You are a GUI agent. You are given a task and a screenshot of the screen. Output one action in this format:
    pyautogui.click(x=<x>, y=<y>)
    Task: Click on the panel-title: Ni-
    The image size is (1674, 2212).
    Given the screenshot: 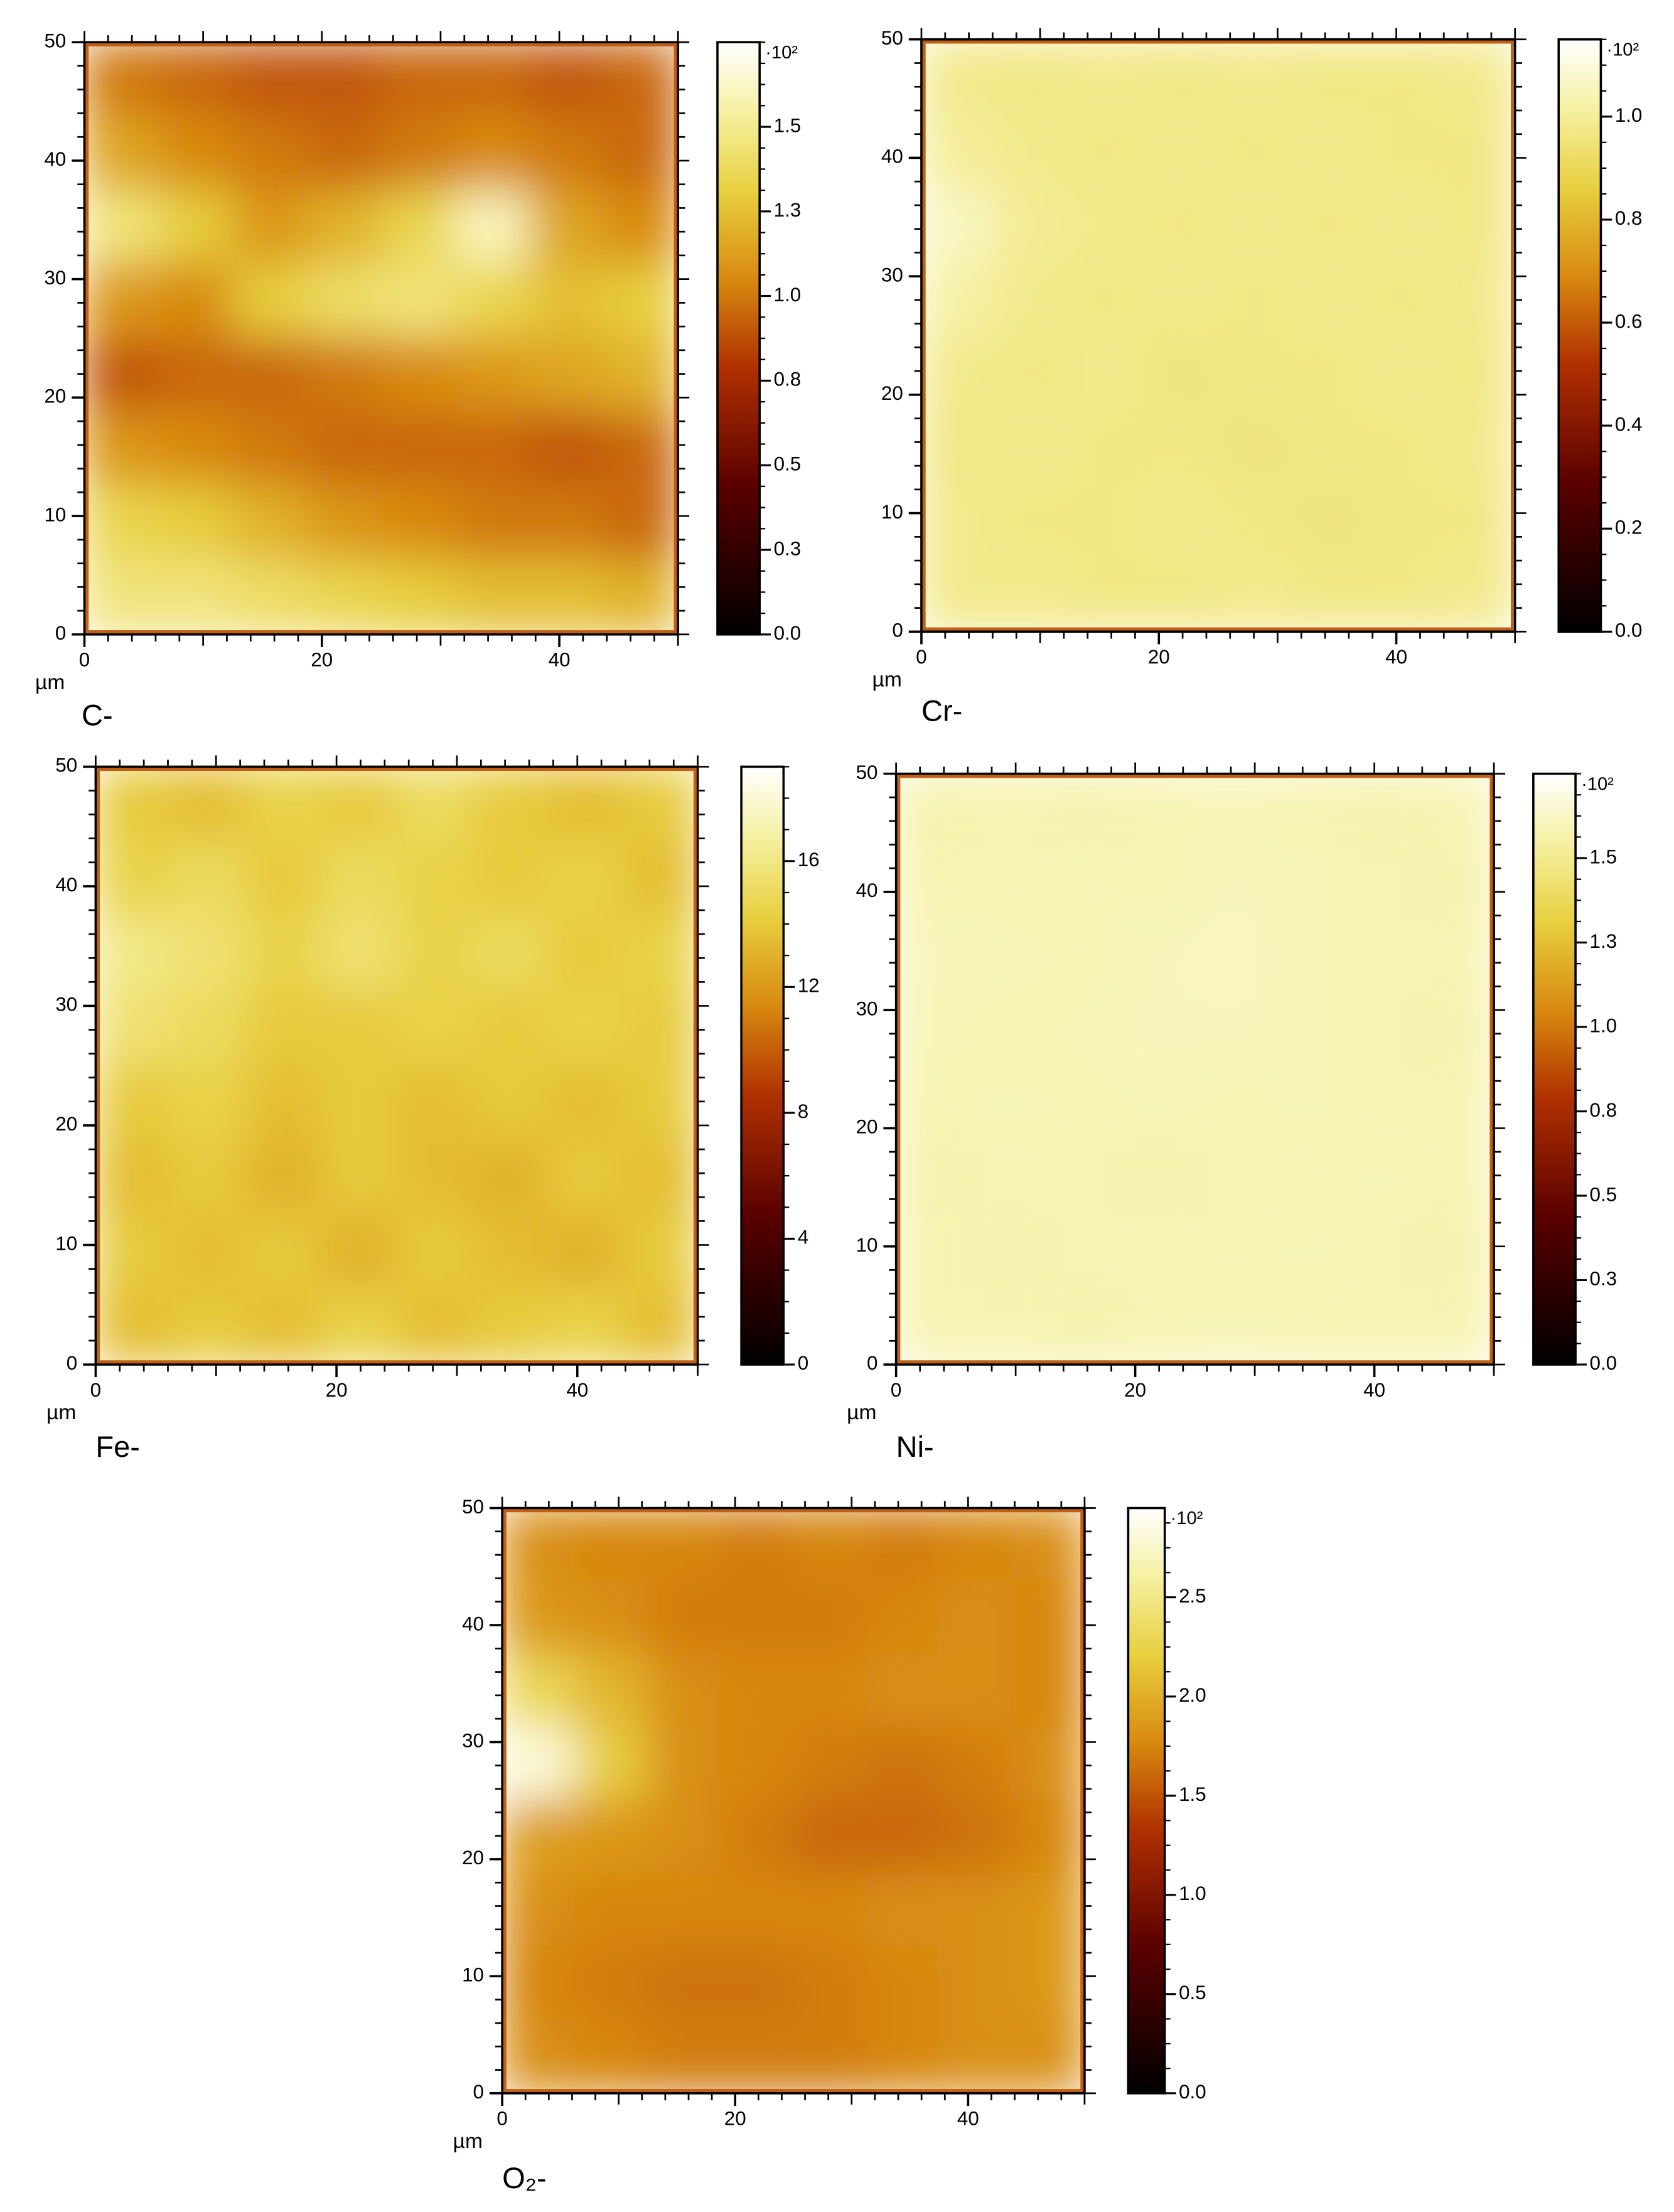 What is the action you would take?
    pyautogui.click(x=915, y=1446)
    